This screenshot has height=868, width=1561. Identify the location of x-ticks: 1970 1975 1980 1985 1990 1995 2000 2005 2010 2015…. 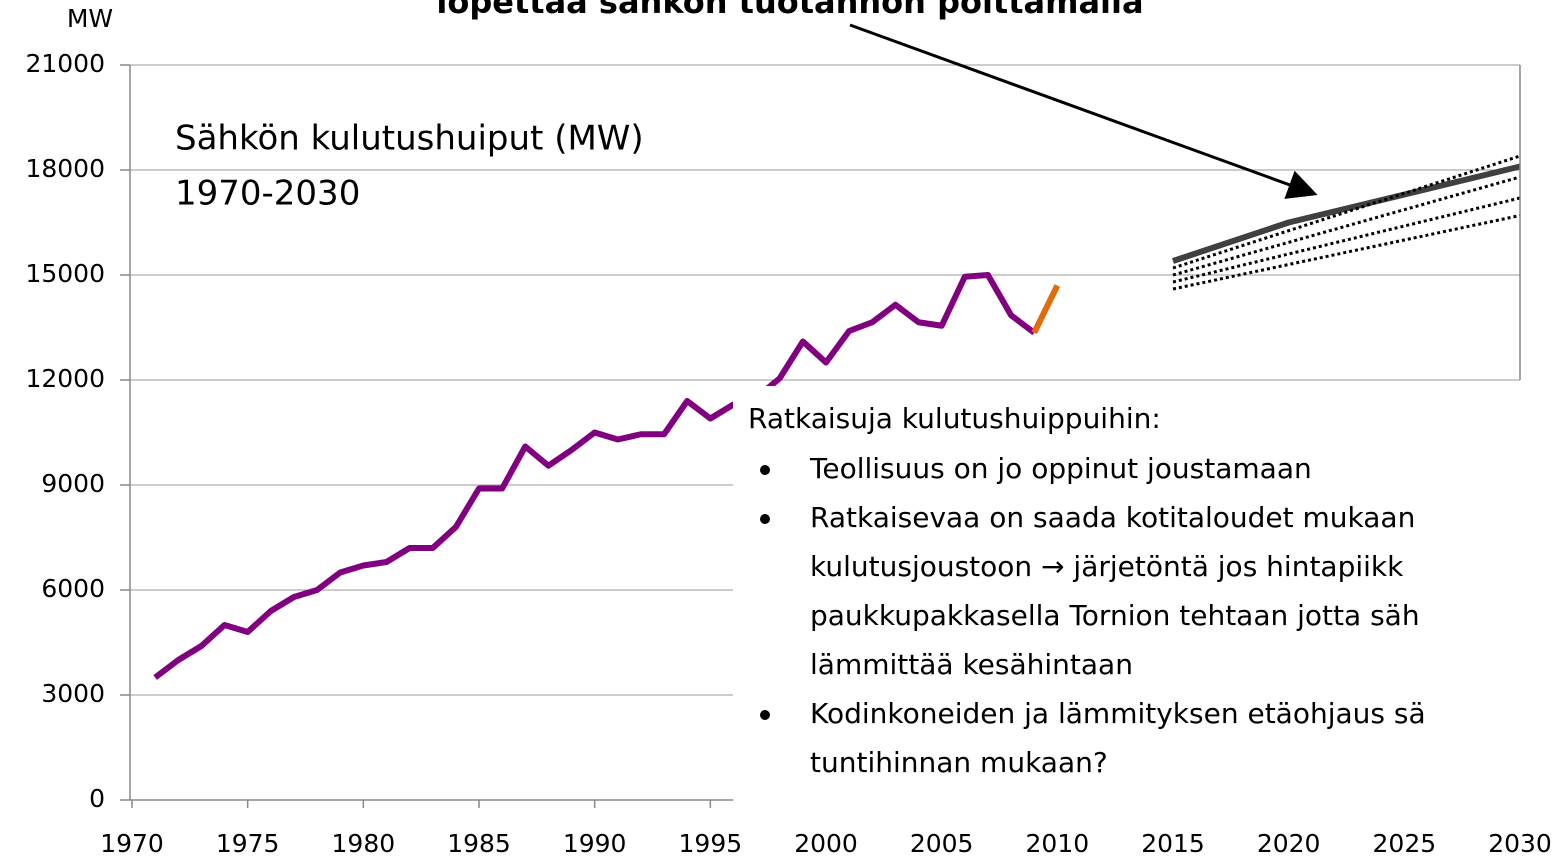
(826, 843).